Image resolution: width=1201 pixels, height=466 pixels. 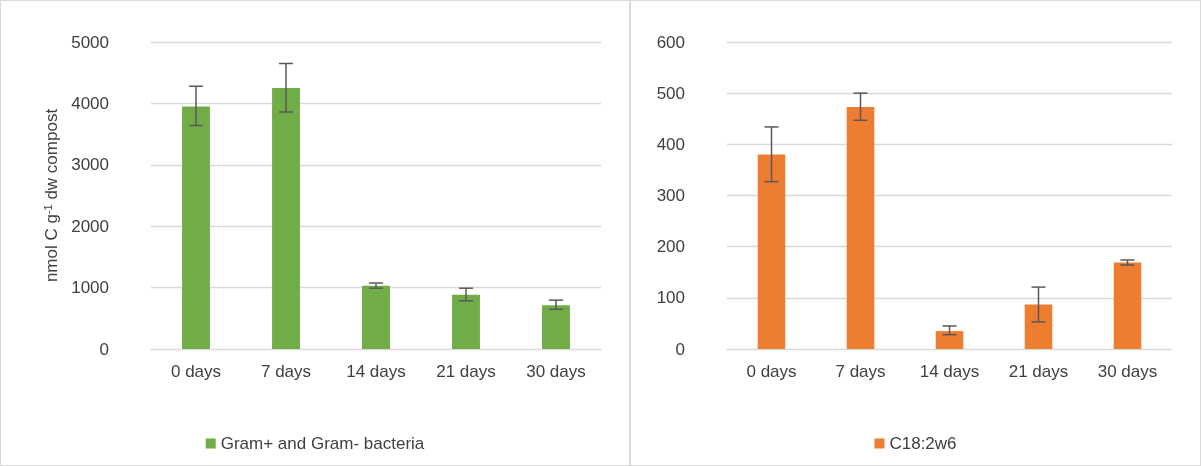 What do you see at coordinates (90, 226) in the screenshot?
I see `y-tick-label: 2000` at bounding box center [90, 226].